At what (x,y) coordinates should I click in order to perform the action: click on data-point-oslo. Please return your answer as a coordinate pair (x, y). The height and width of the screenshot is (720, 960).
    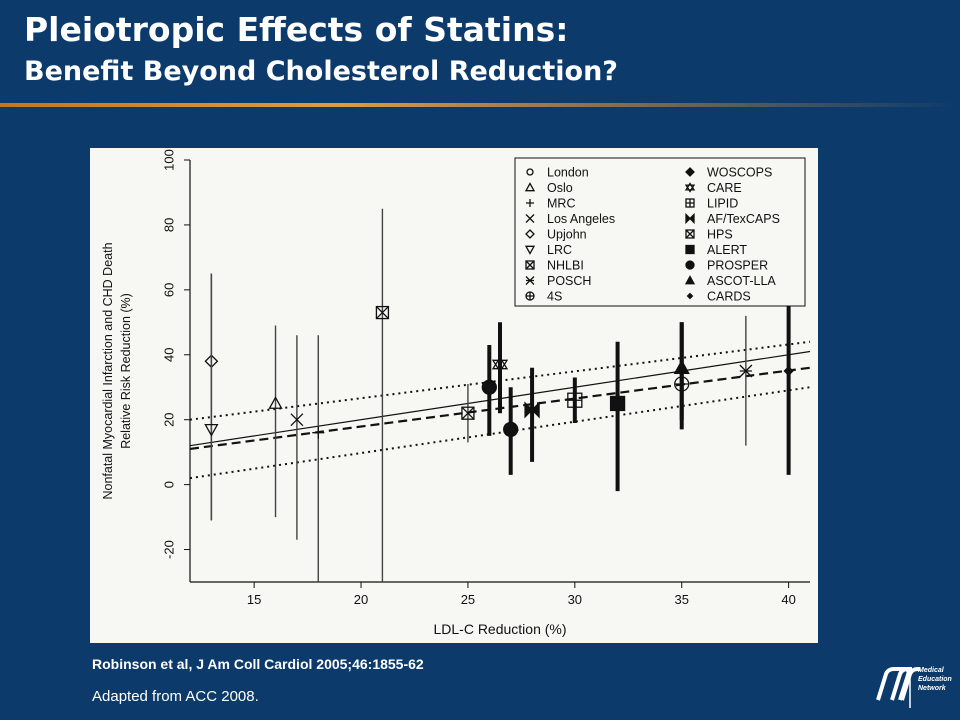
    Looking at the image, I should click on (275, 421).